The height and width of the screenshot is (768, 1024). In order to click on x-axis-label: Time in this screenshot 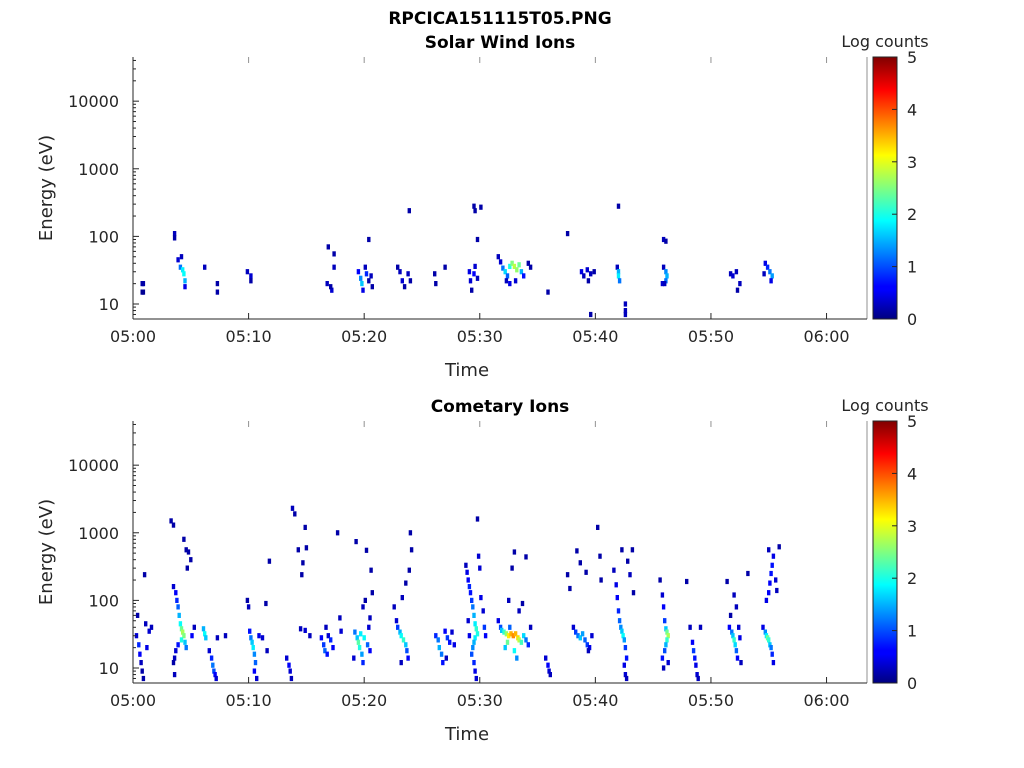, I will do `click(466, 370)`.